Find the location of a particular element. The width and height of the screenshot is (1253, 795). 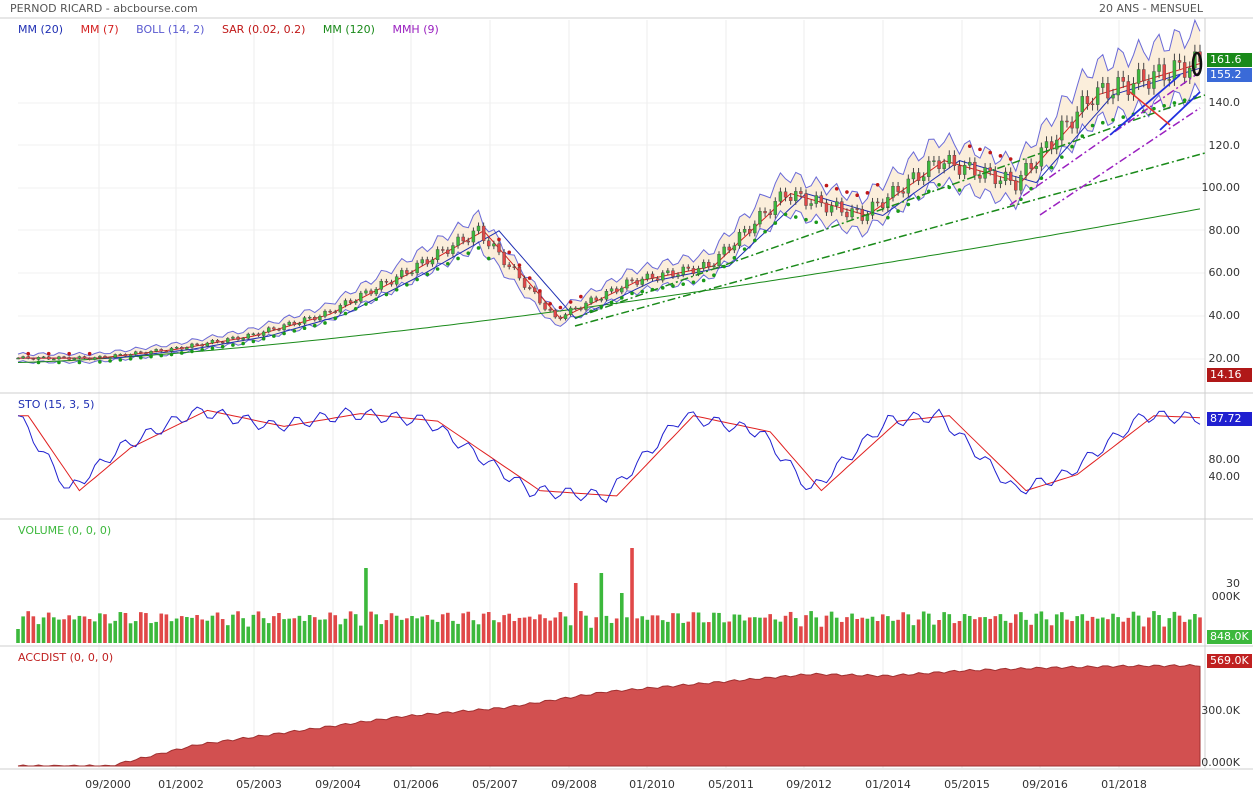

x-tick-label: 09/2016 is located at coordinates (1045, 784).